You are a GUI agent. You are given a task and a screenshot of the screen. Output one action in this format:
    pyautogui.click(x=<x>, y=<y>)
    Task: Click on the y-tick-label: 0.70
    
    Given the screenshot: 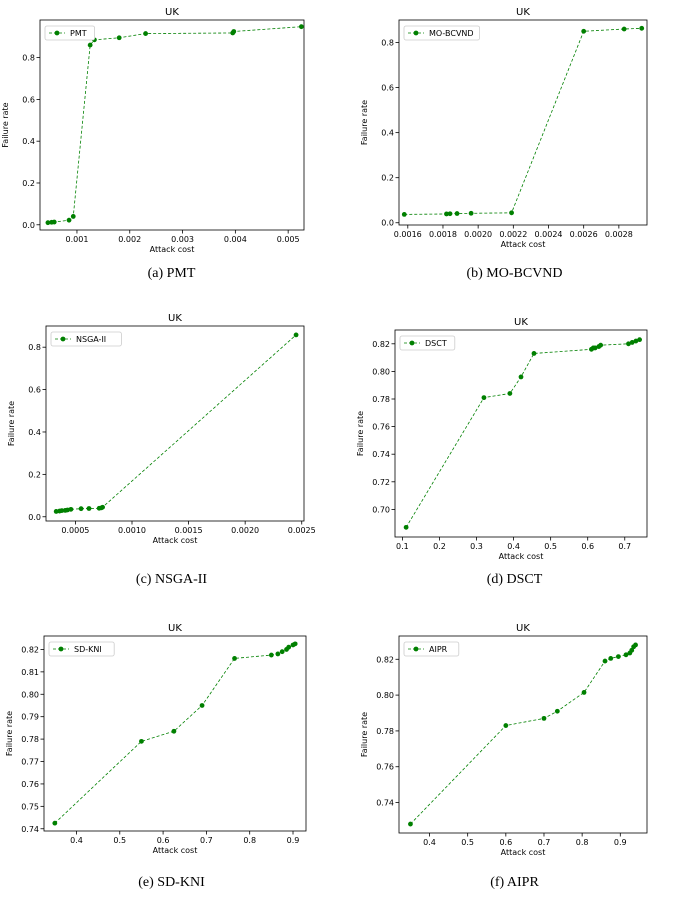 What is the action you would take?
    pyautogui.click(x=381, y=509)
    